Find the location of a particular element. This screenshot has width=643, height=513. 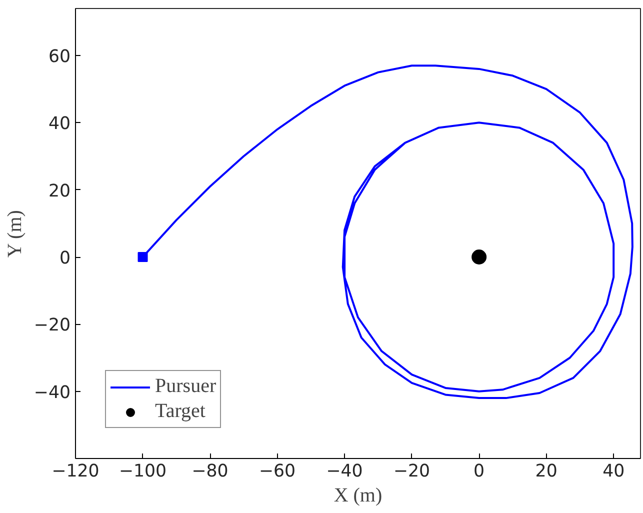

x-axis-title: X (m) is located at coordinates (358, 495).